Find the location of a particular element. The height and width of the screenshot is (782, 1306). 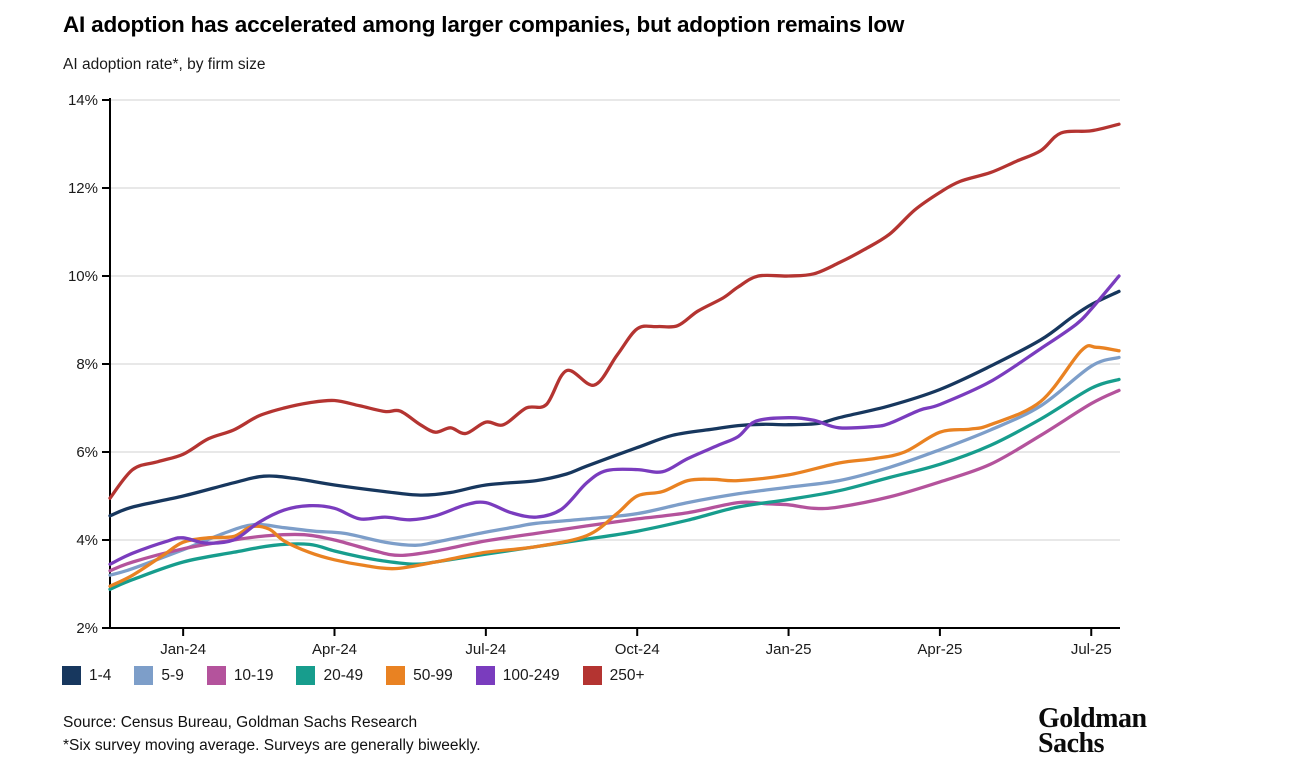

x-tick-label: Jul-24 is located at coordinates (485, 649).